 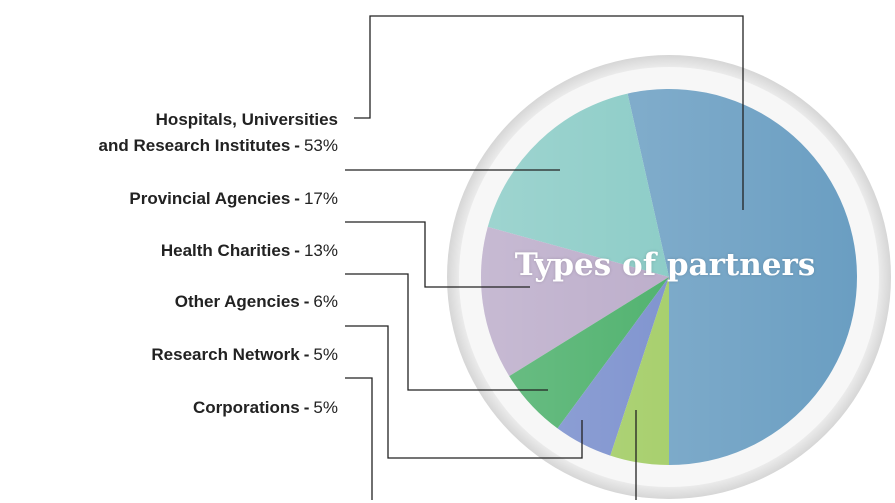 What do you see at coordinates (225, 354) in the screenshot?
I see `category-label: Research Network` at bounding box center [225, 354].